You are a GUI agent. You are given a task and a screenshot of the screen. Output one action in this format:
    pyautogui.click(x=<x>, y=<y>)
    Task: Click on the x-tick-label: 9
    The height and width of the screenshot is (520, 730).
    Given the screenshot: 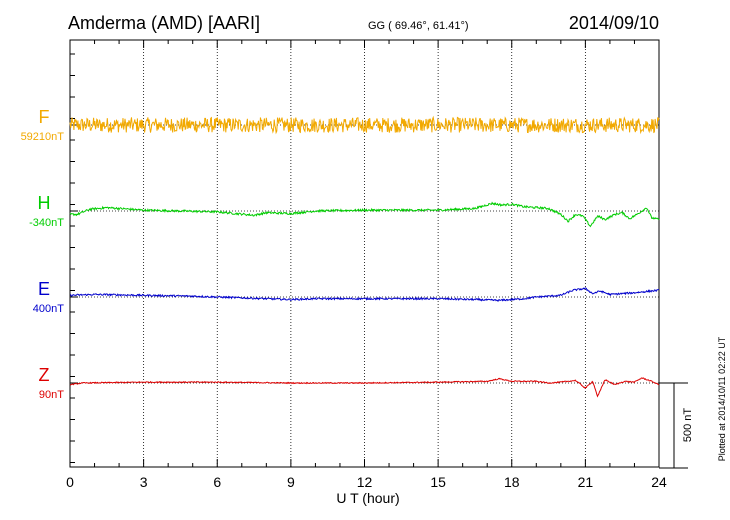 What is the action you would take?
    pyautogui.click(x=291, y=482)
    